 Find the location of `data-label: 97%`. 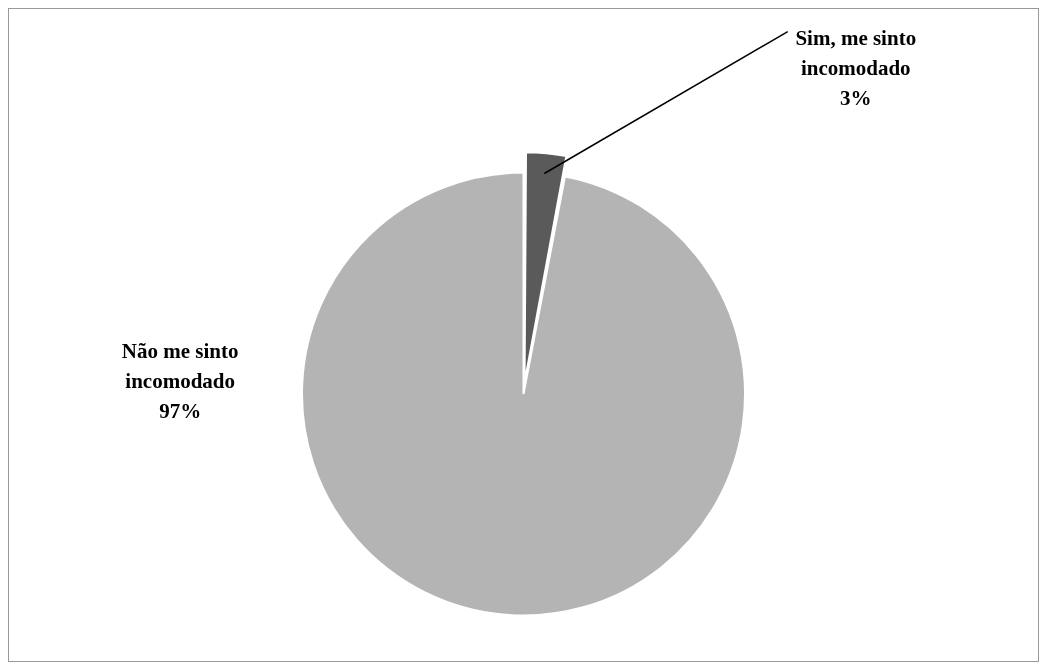

data-label: 97% is located at coordinates (180, 411).